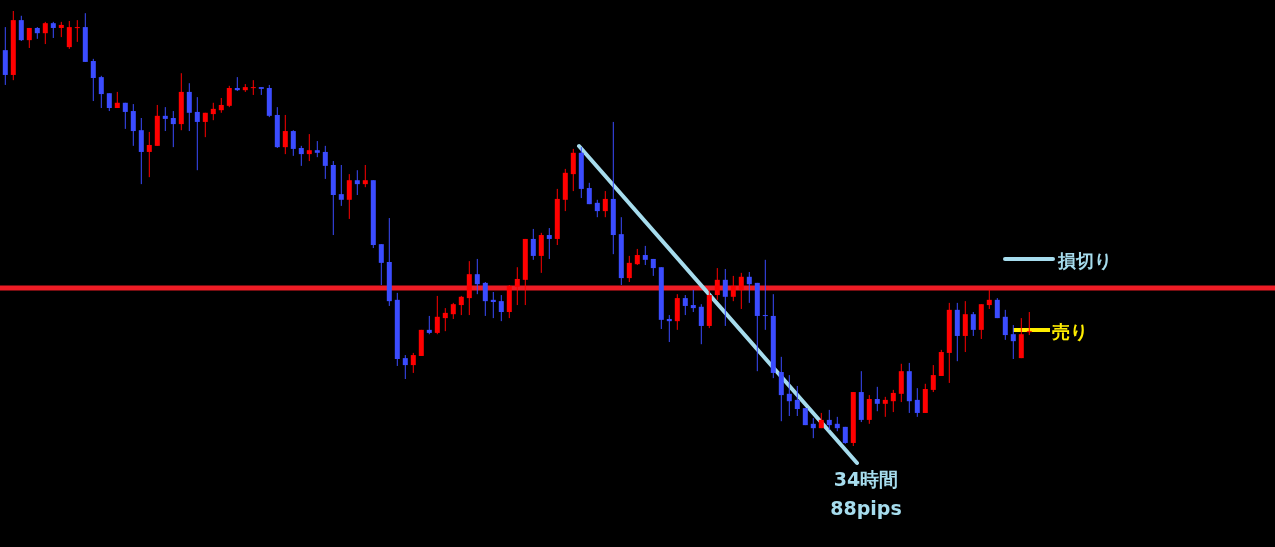 Image resolution: width=1275 pixels, height=547 pixels. I want to click on text: 売り, so click(1070, 331).